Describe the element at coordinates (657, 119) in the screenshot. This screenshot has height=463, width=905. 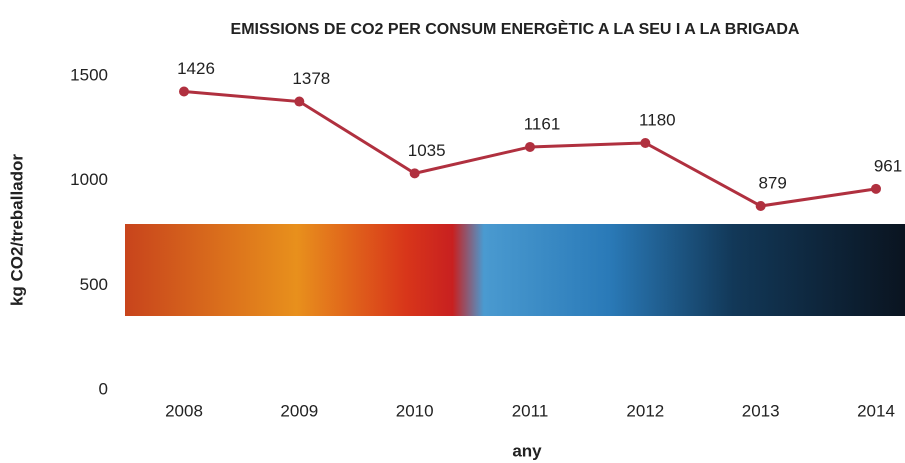
I see `data-label: 1180` at that location.